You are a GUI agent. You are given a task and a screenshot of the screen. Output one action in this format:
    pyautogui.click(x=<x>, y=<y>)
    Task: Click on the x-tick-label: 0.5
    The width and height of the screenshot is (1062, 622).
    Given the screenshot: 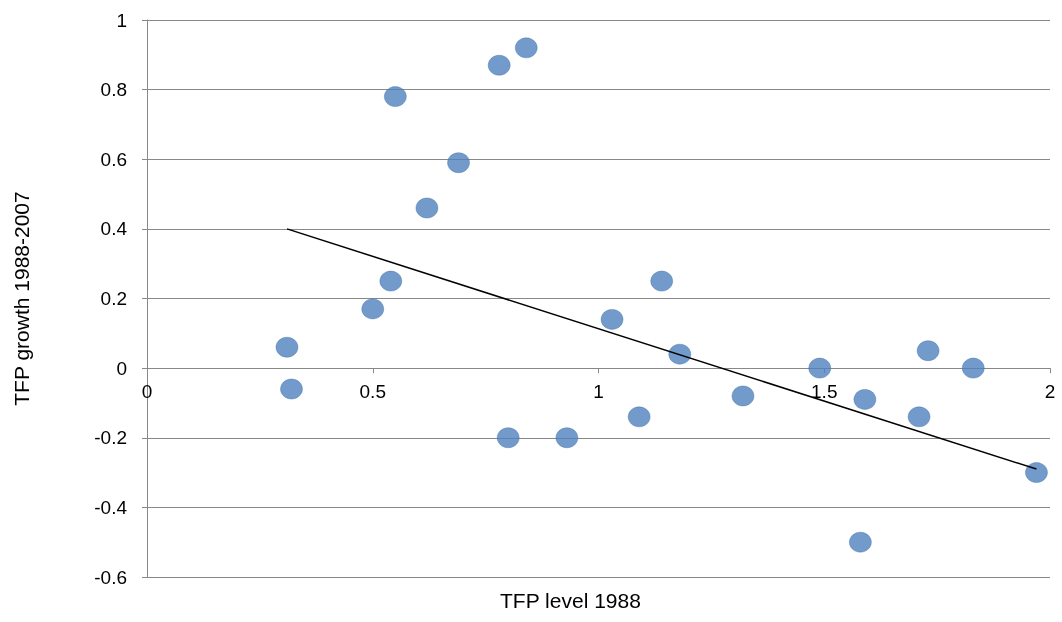 What is the action you would take?
    pyautogui.click(x=372, y=392)
    